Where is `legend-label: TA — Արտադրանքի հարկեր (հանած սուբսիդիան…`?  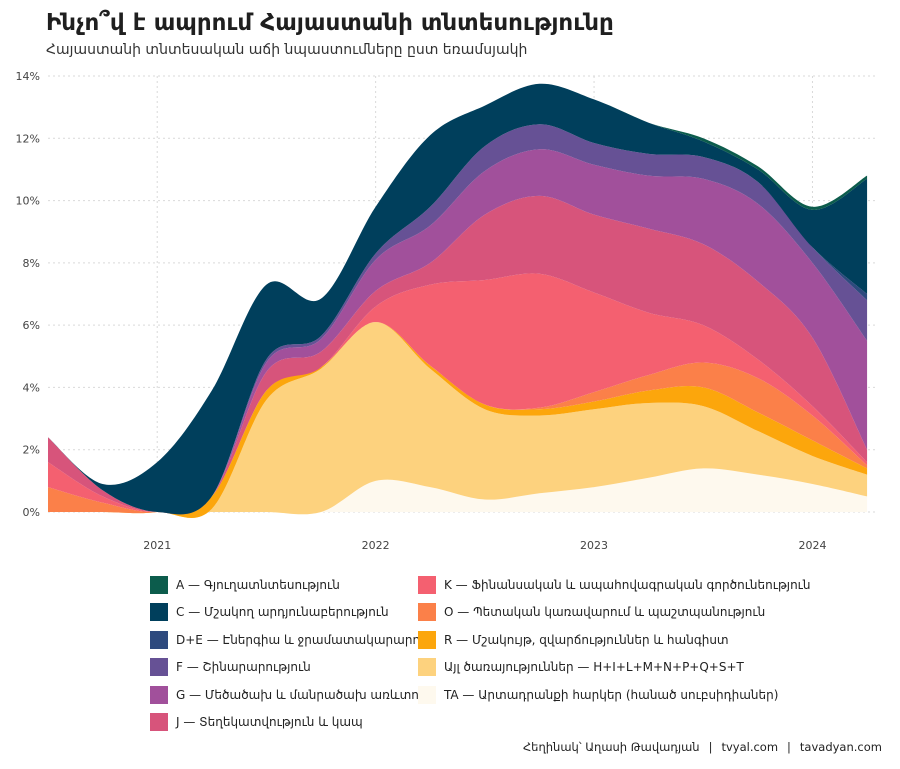
legend-label: TA — Արտադրանքի հարկեր (հանած սուբսիդիան… is located at coordinates (611, 694).